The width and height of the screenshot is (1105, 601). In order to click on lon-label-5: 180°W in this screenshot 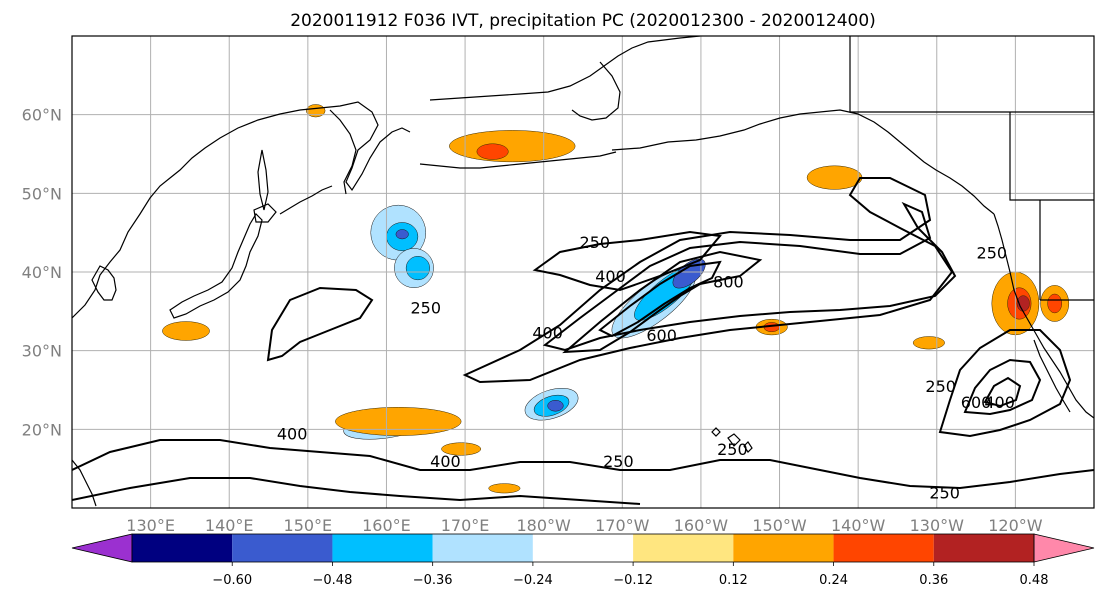, I will do `click(544, 525)`.